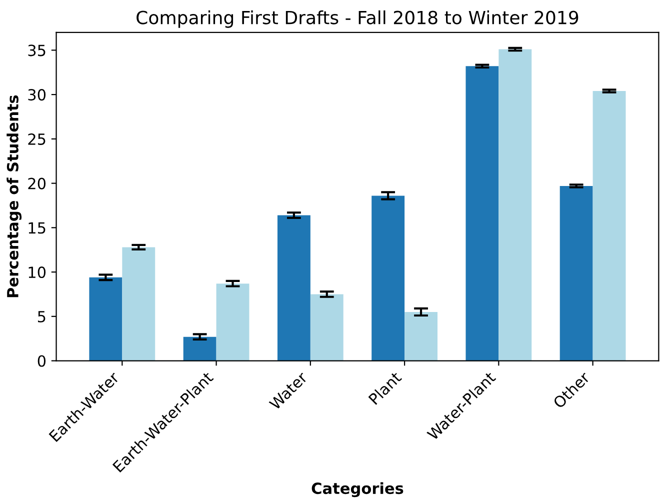 The image size is (662, 499). What do you see at coordinates (42, 316) in the screenshot?
I see `y-tick-label: 5` at bounding box center [42, 316].